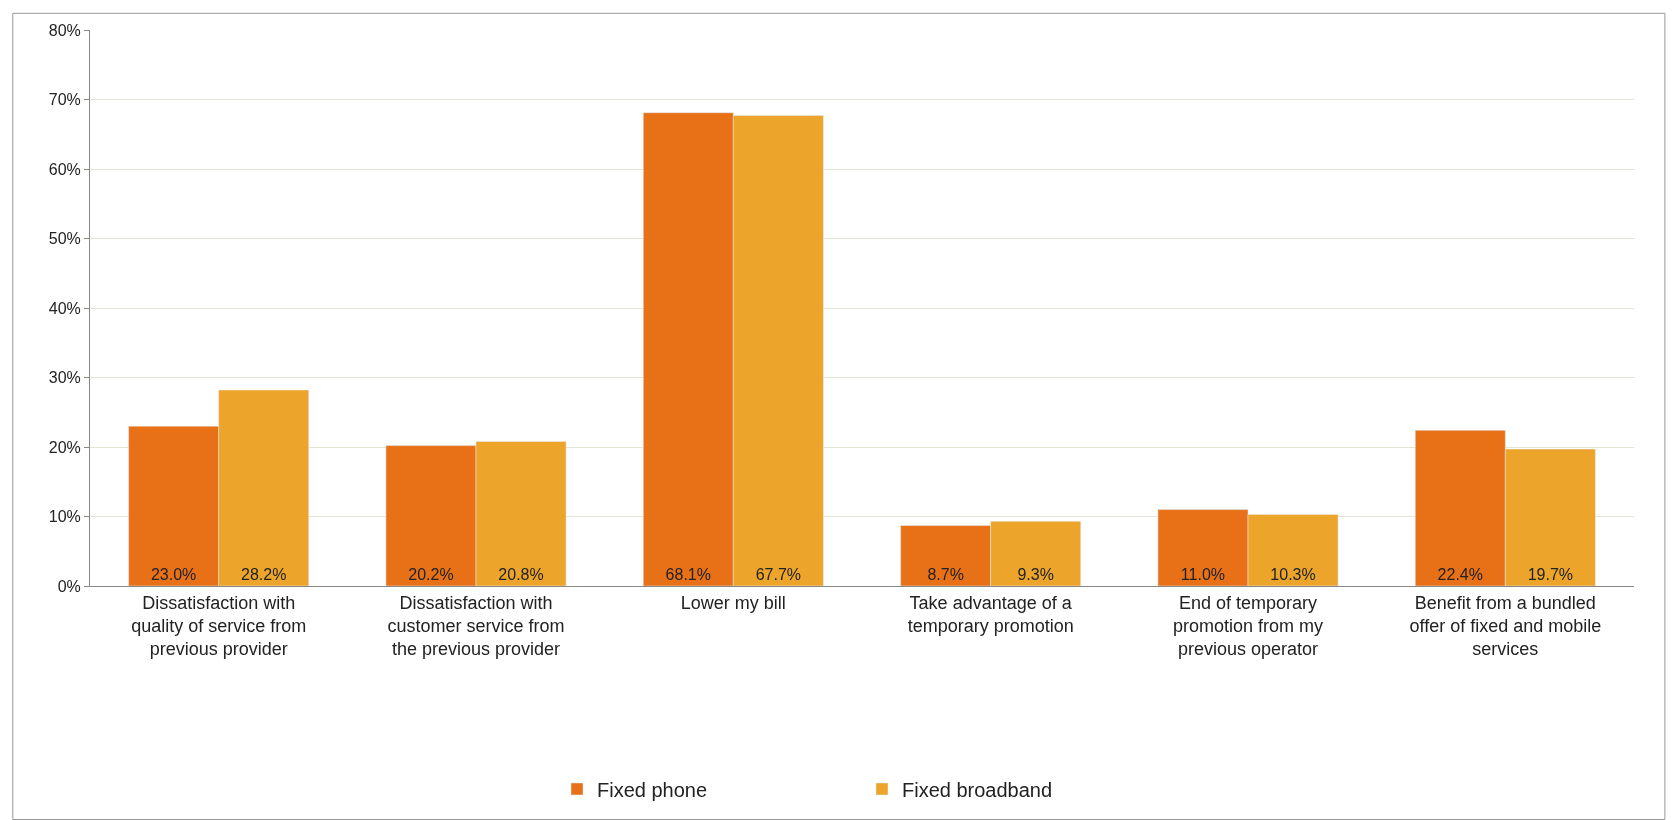 This screenshot has height=820, width=1674. Describe the element at coordinates (64, 169) in the screenshot. I see `y-tick-label: 60%` at that location.